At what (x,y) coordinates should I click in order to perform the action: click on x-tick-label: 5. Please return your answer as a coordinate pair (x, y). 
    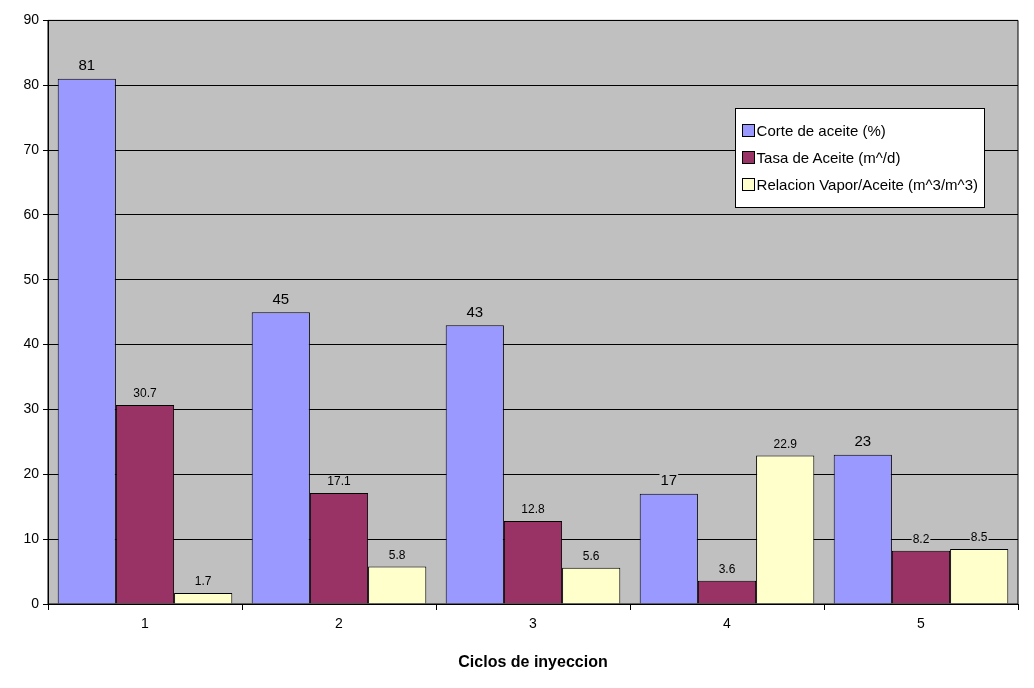
    Looking at the image, I should click on (921, 623).